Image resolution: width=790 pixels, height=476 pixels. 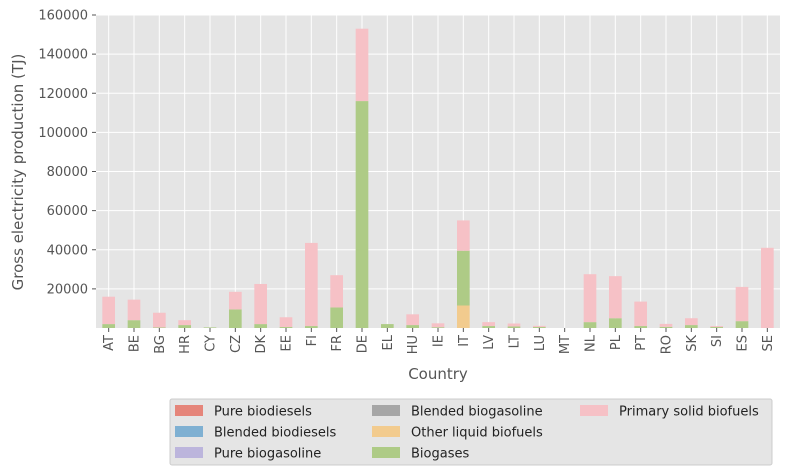 What do you see at coordinates (336, 291) in the screenshot?
I see `bar-FR-primary-solid-biofuels` at bounding box center [336, 291].